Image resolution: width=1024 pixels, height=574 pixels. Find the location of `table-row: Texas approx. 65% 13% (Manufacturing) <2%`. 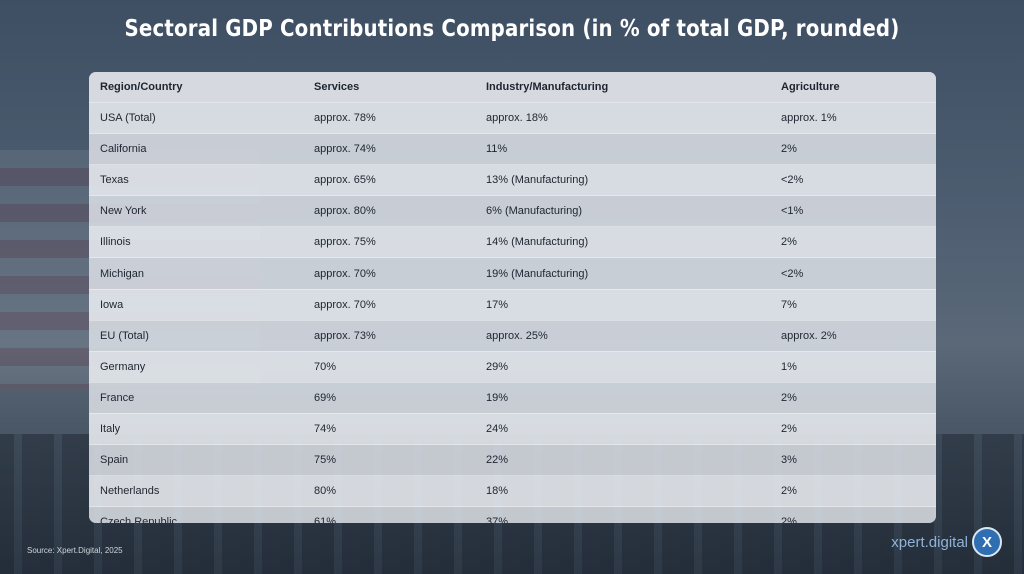

table-row: Texas approx. 65% 13% (Manufacturing) <2% is located at coordinates (512, 180).